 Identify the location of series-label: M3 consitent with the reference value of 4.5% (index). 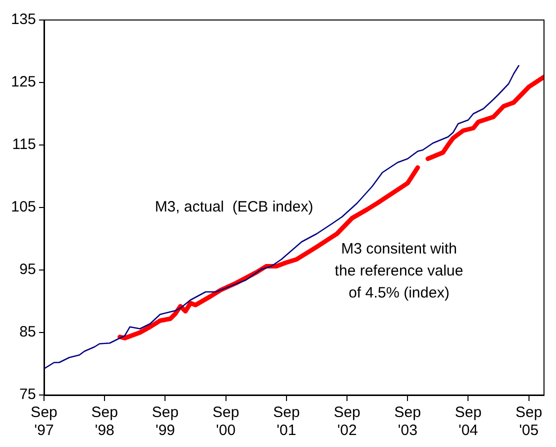
(399, 271).